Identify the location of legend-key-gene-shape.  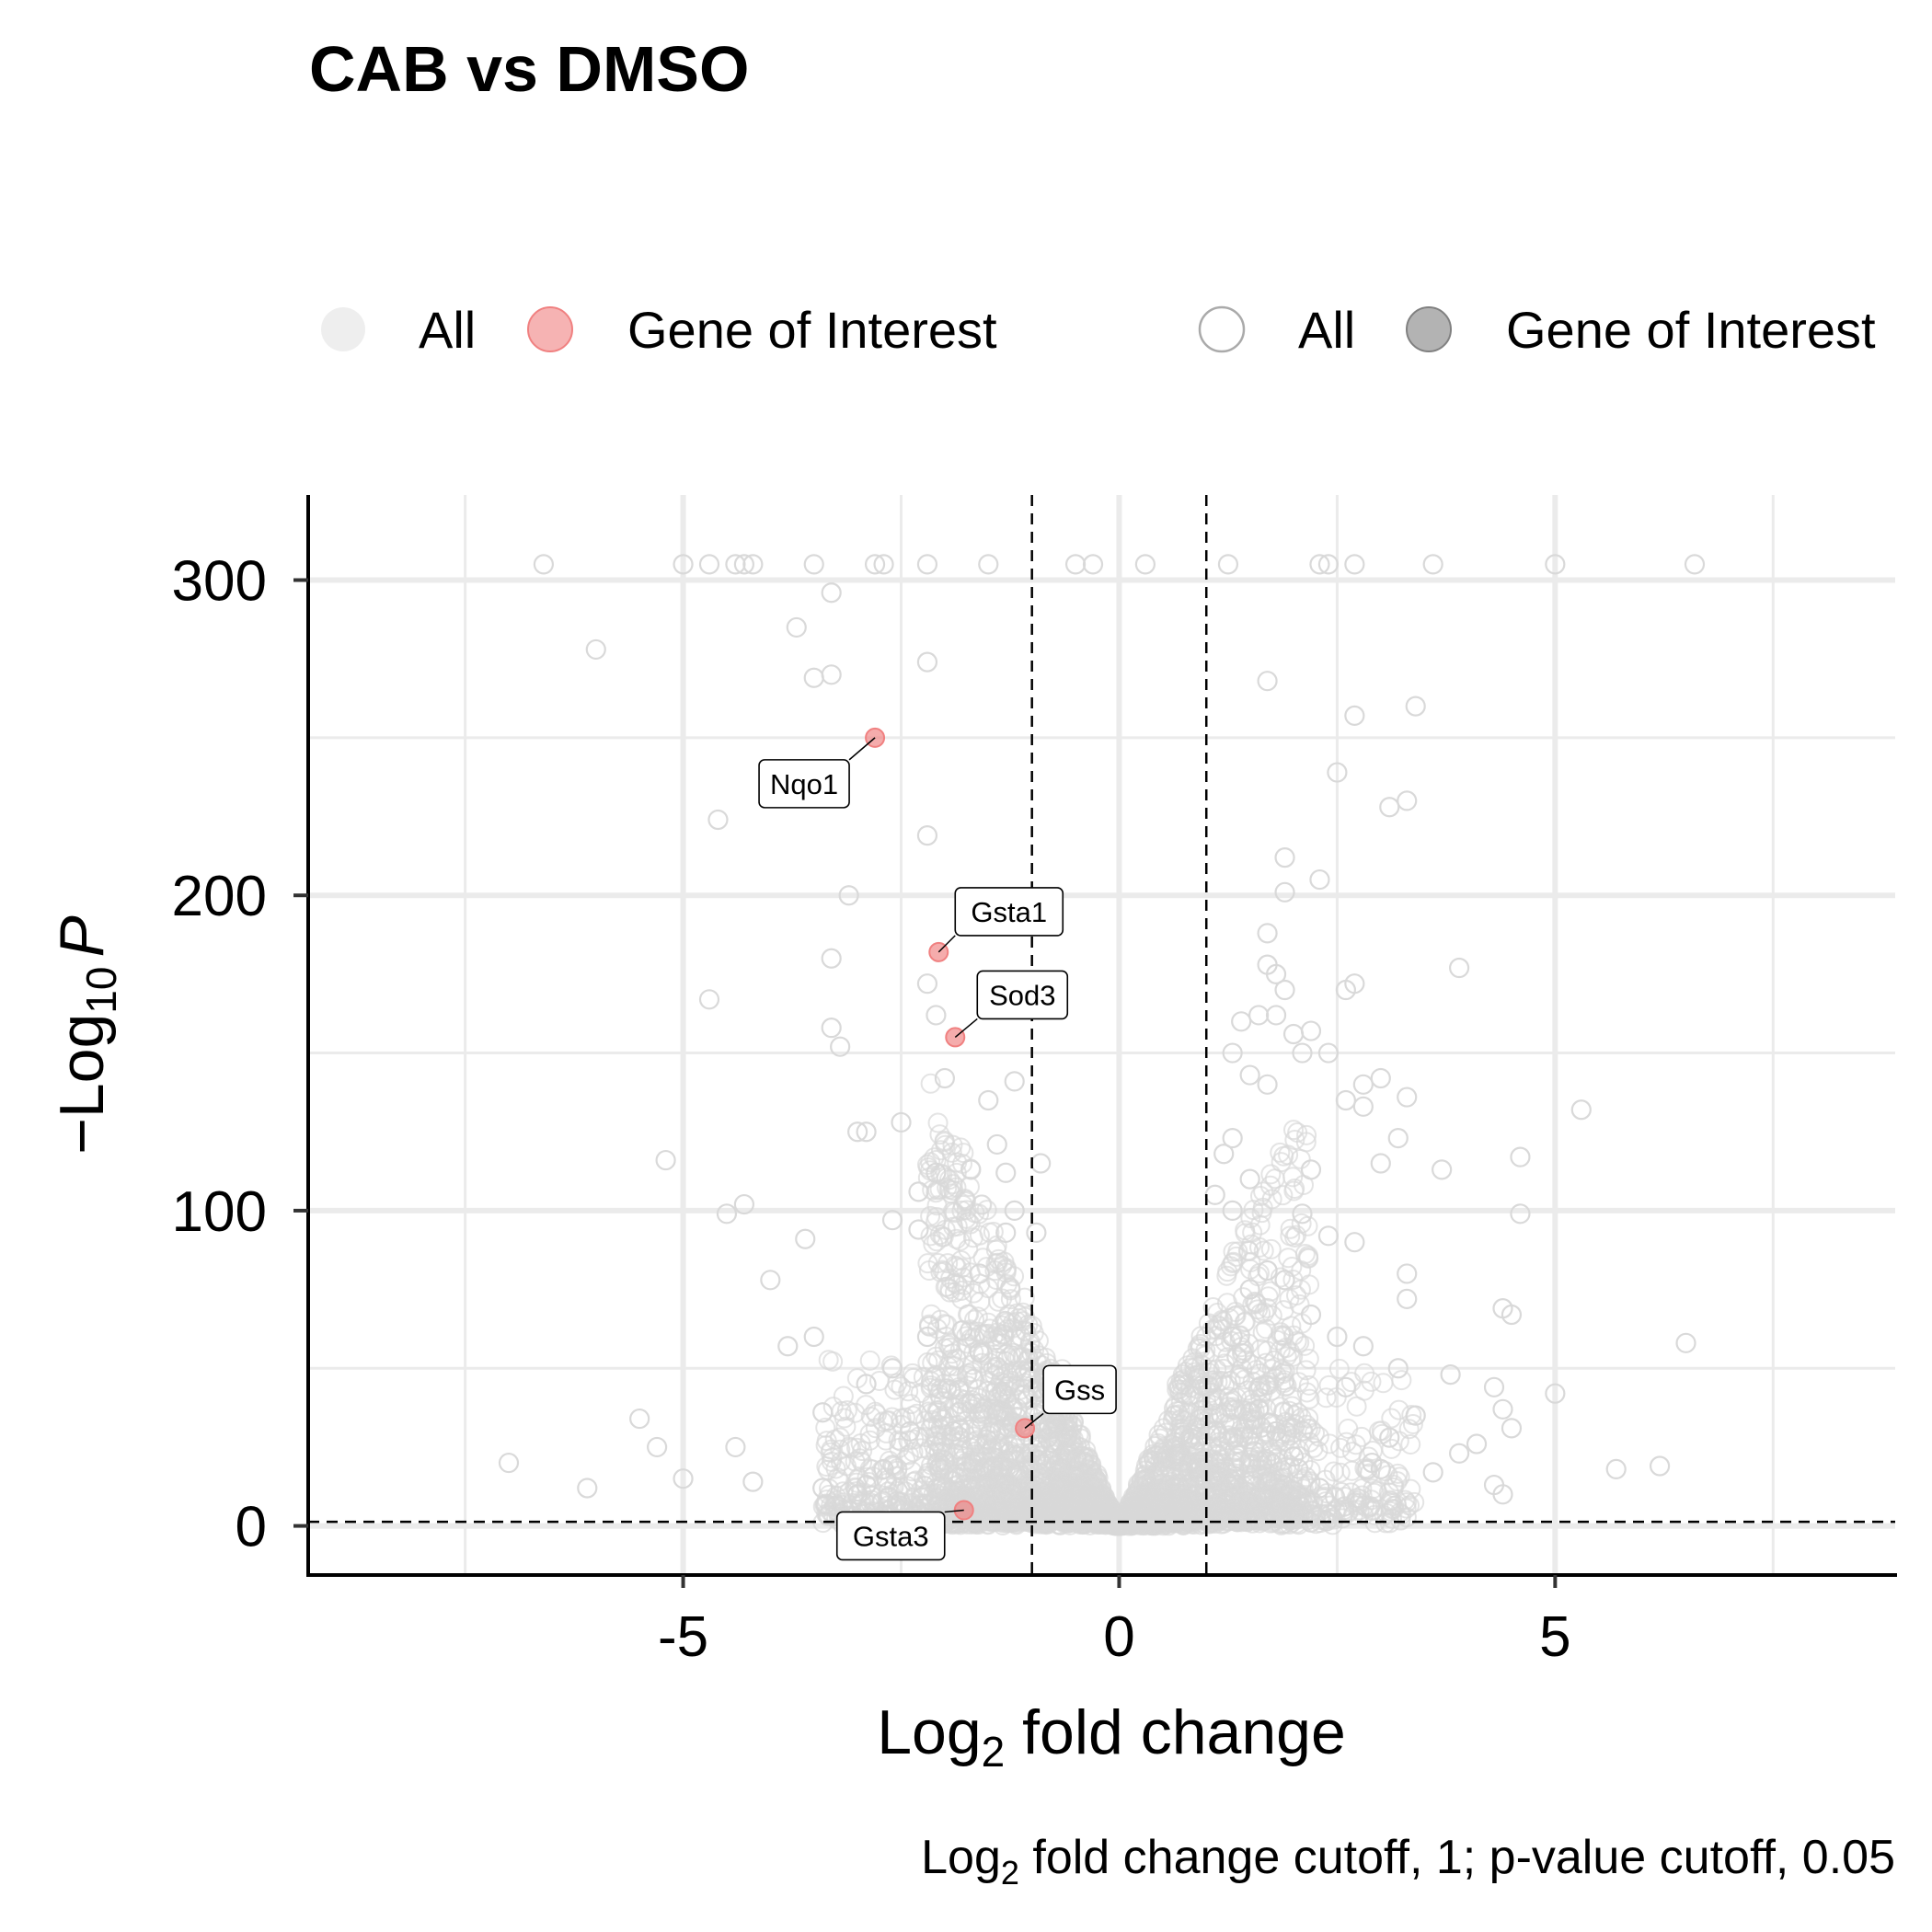
(1429, 329).